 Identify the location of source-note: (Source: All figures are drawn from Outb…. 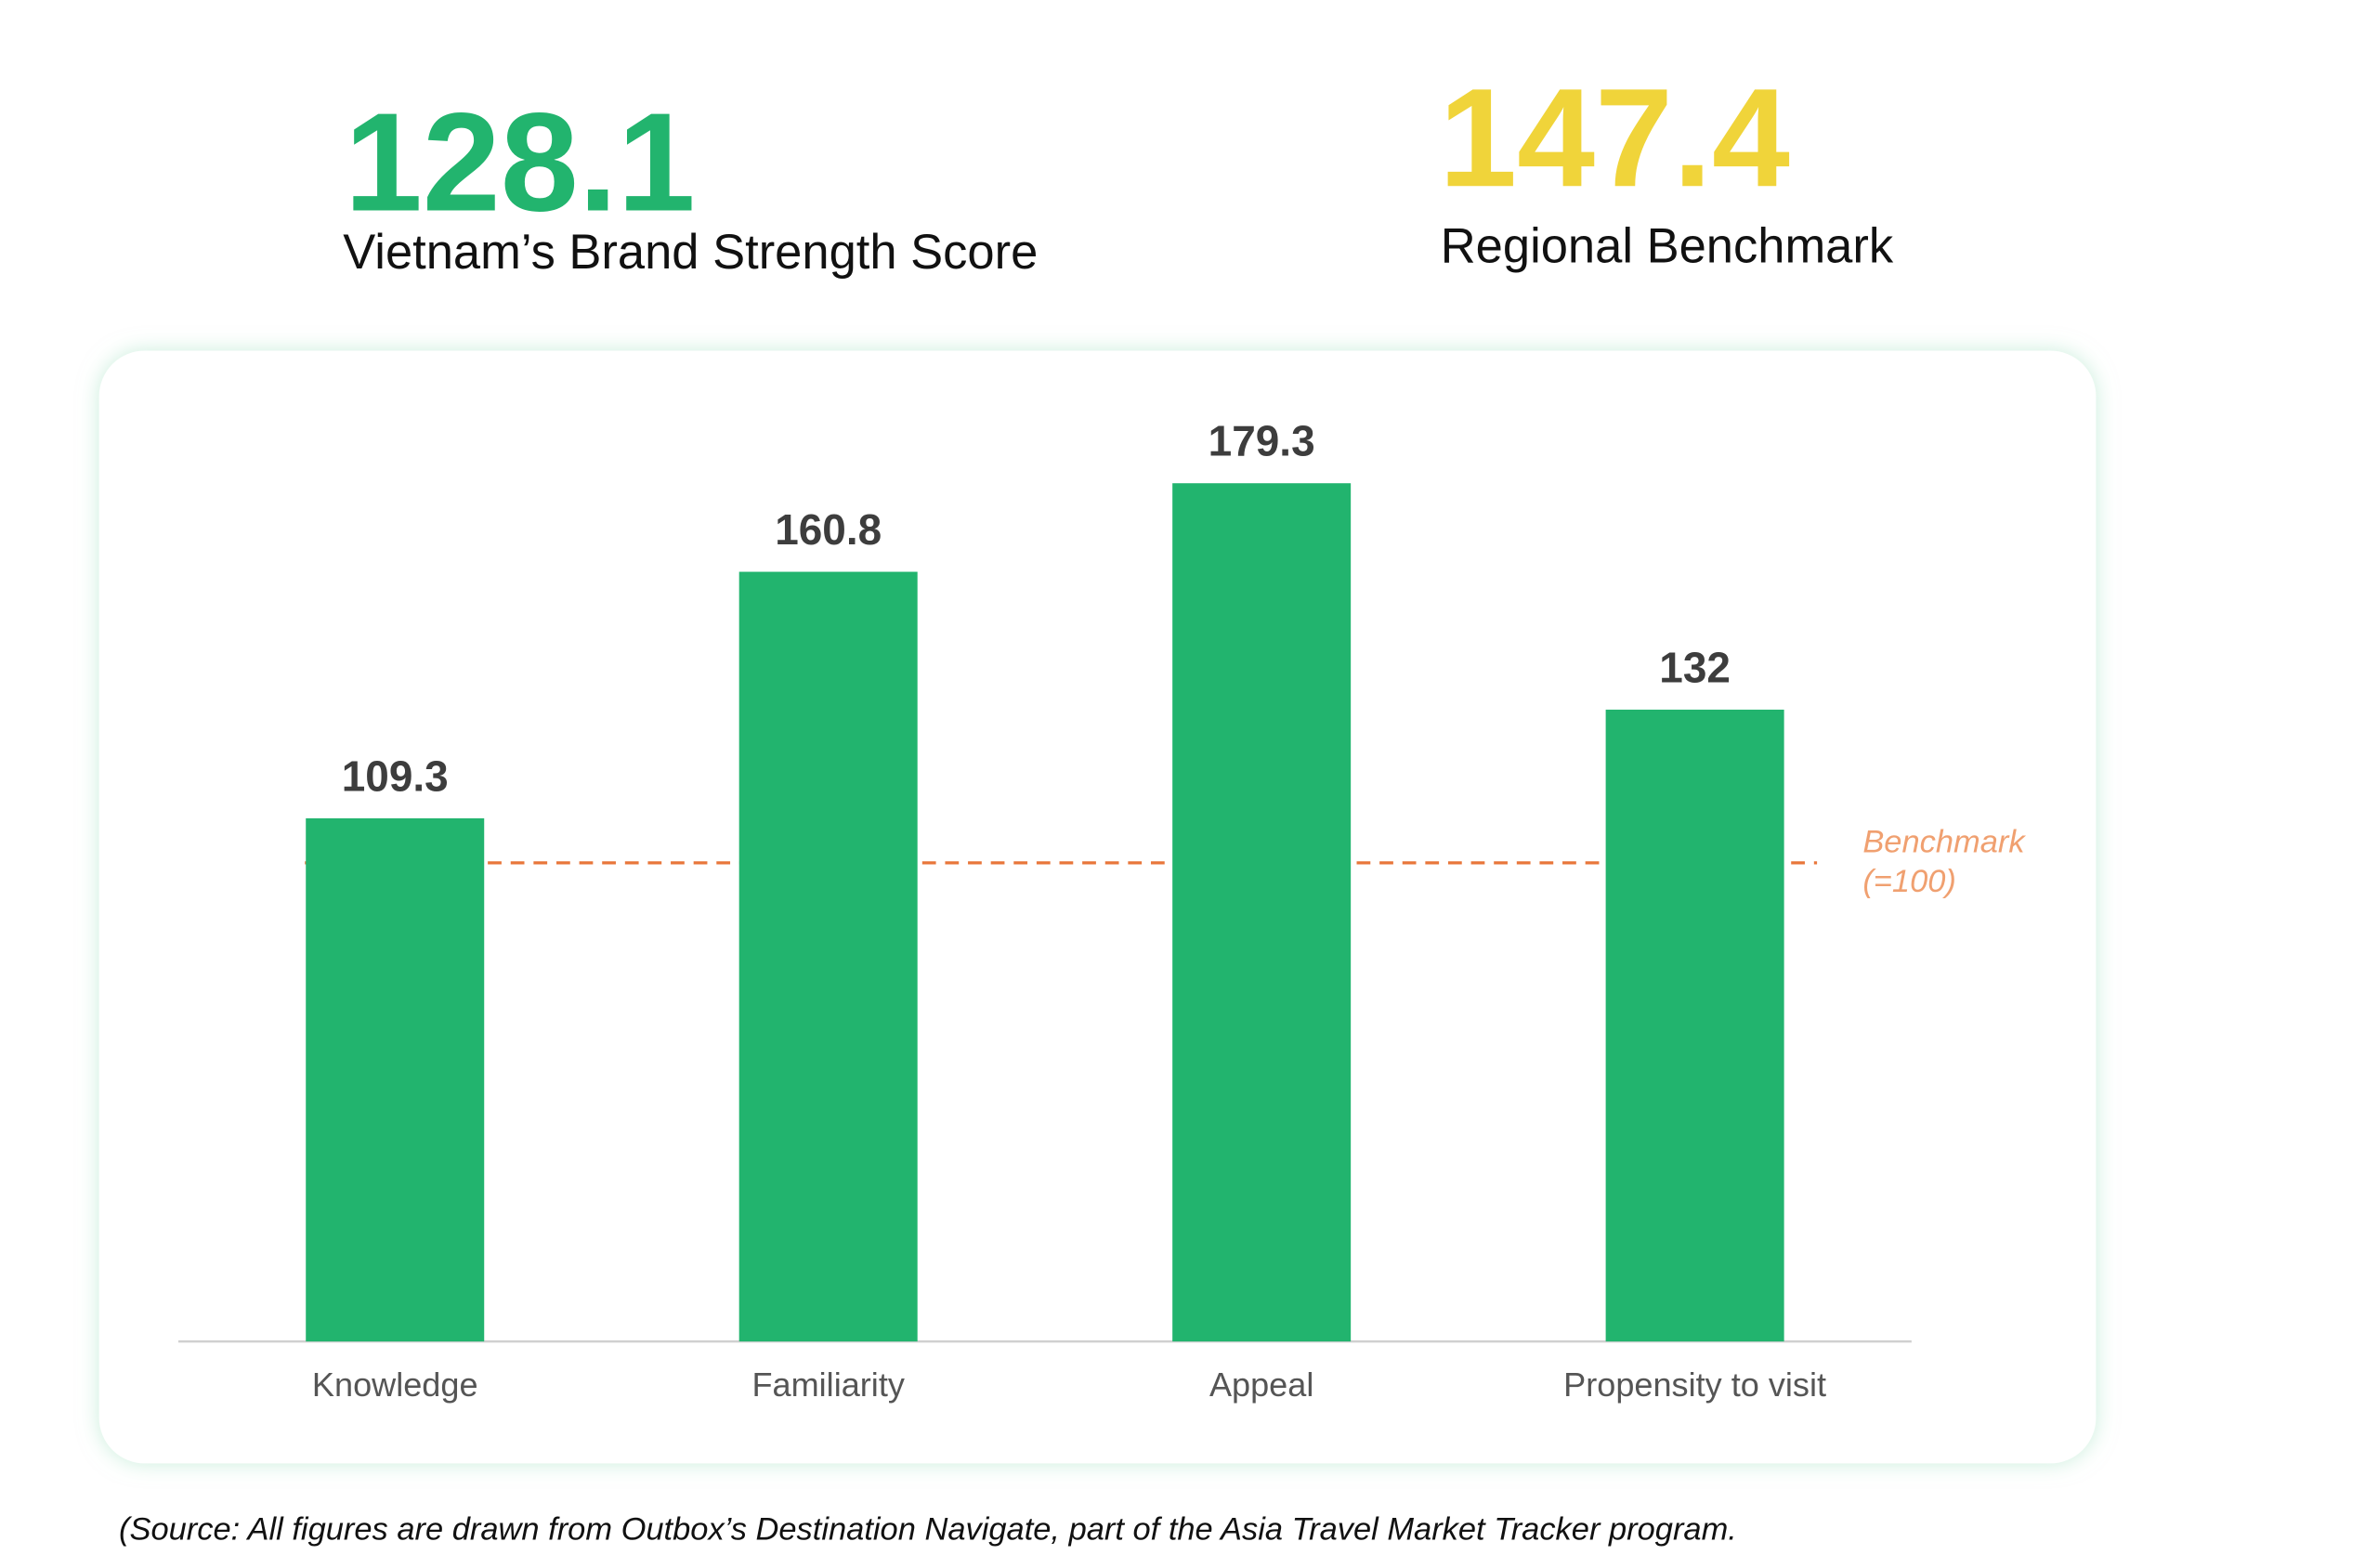
(928, 1529).